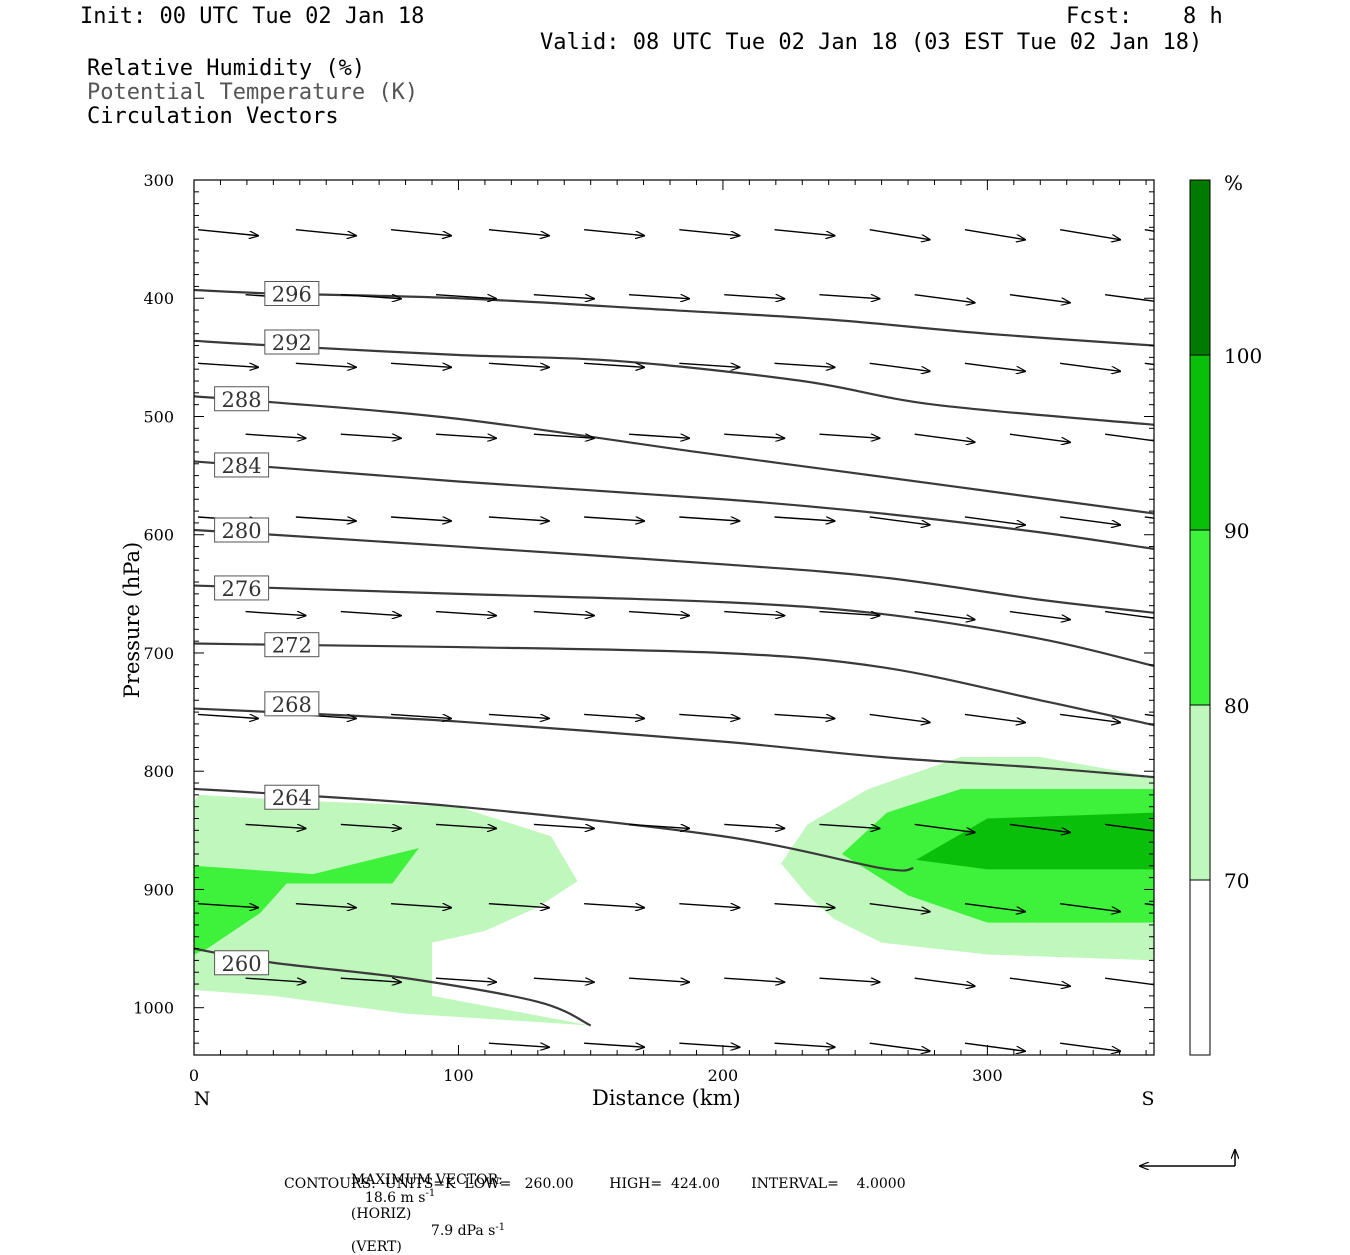 This screenshot has height=1255, width=1350. Describe the element at coordinates (395, 1197) in the screenshot. I see `max-horiz-value: 18.6 m s` at that location.